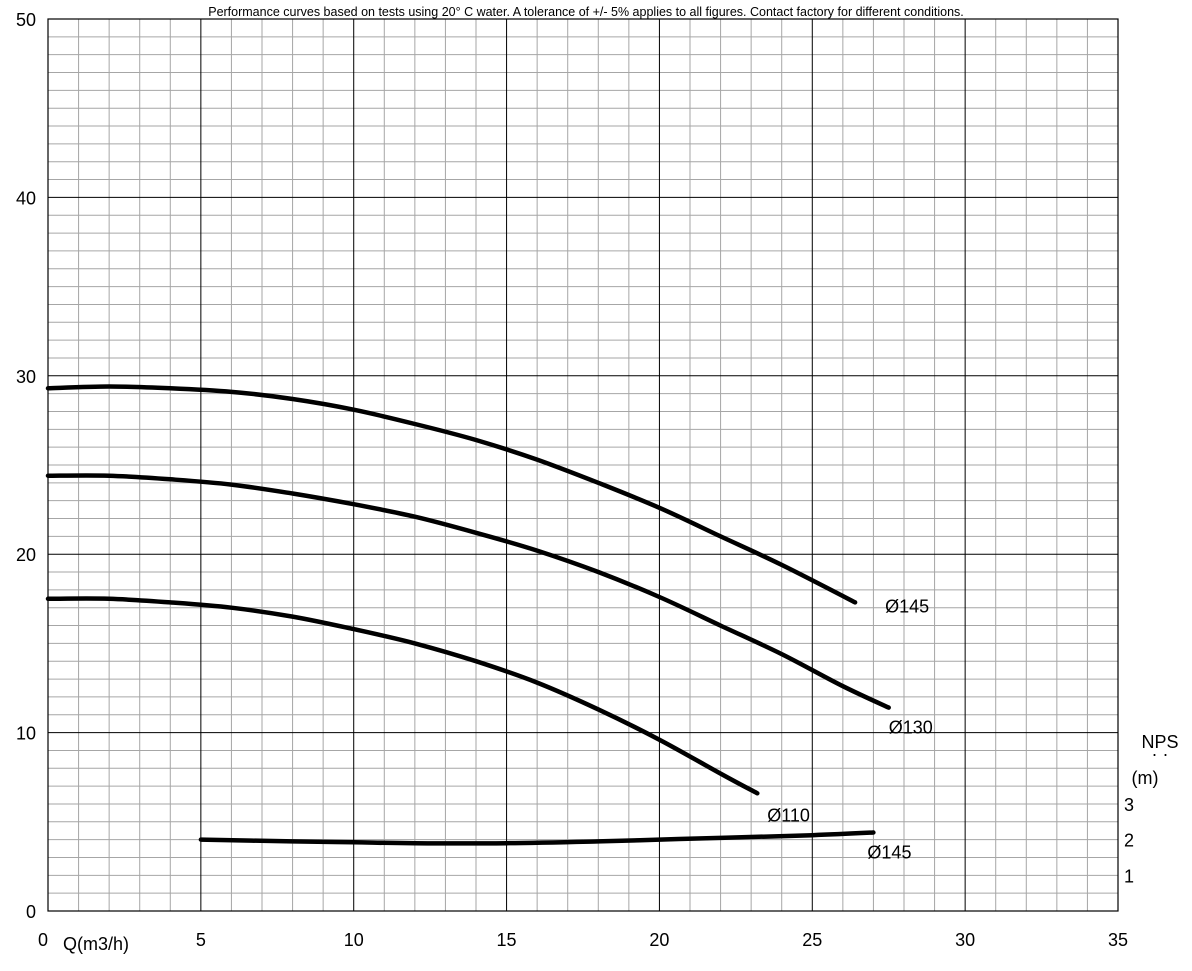 The width and height of the screenshot is (1192, 971). Describe the element at coordinates (965, 940) in the screenshot. I see `x-tick-label: 30` at that location.